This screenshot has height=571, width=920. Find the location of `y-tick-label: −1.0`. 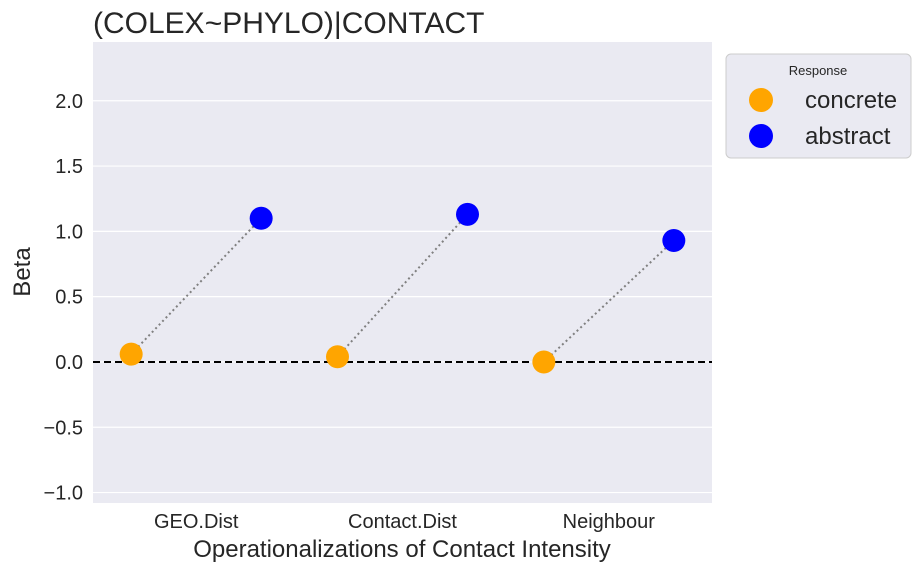

y-tick-label: −1.0 is located at coordinates (63, 494).